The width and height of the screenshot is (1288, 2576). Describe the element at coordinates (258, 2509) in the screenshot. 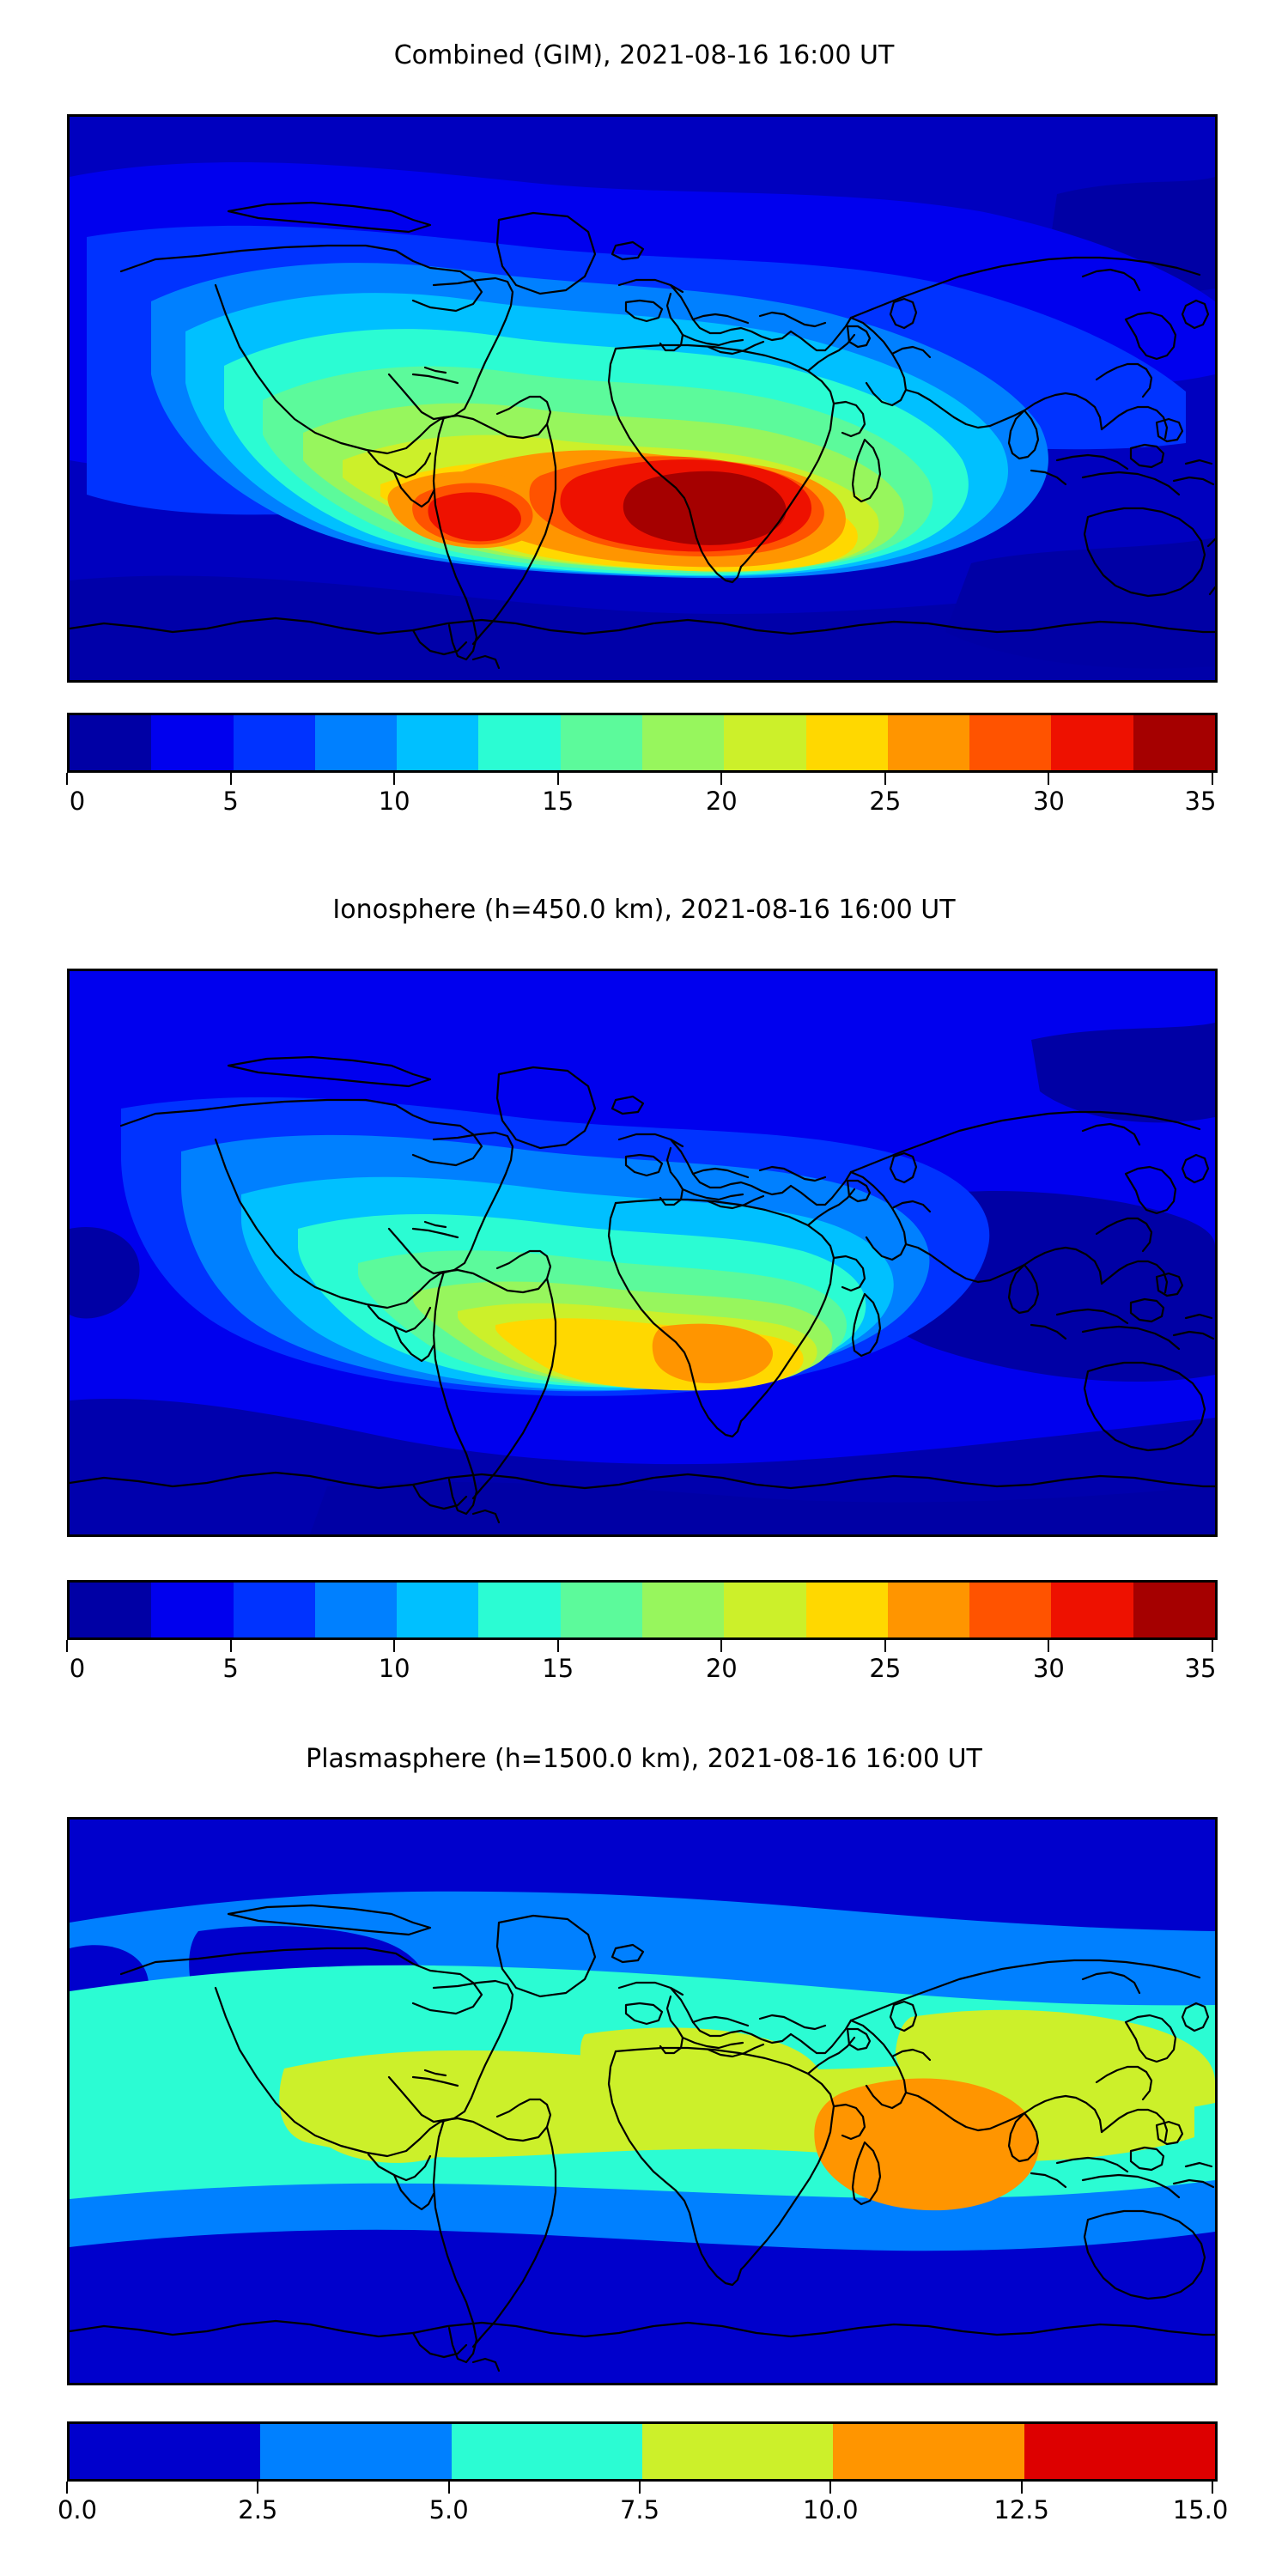

I see `colorbar-tick-label: 2.5` at that location.